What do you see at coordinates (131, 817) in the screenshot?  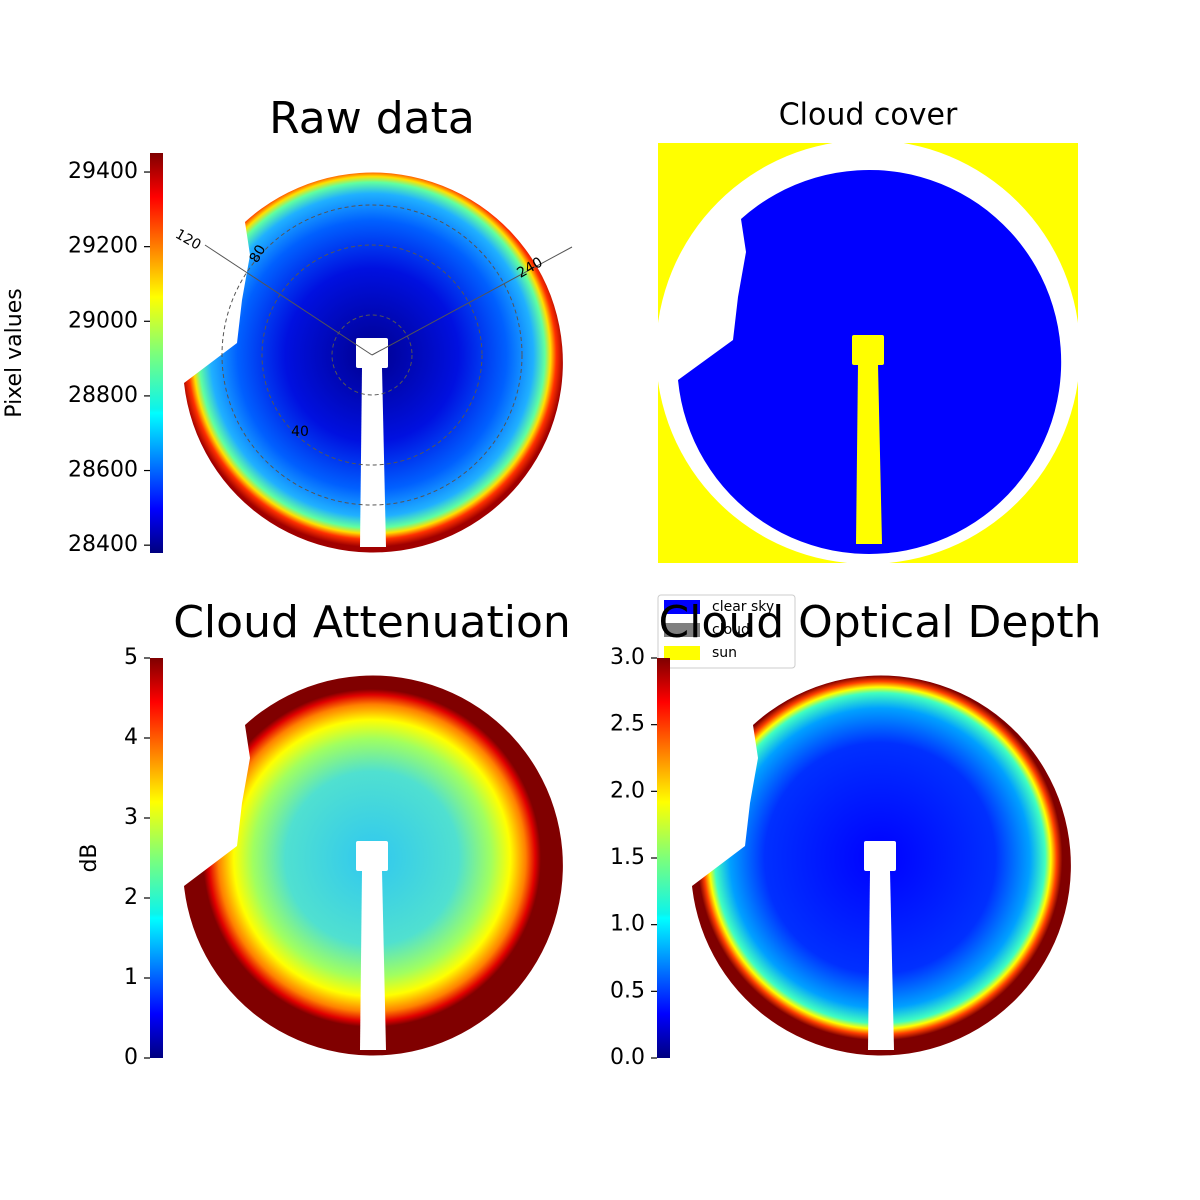 I see `tick-label: 3` at bounding box center [131, 817].